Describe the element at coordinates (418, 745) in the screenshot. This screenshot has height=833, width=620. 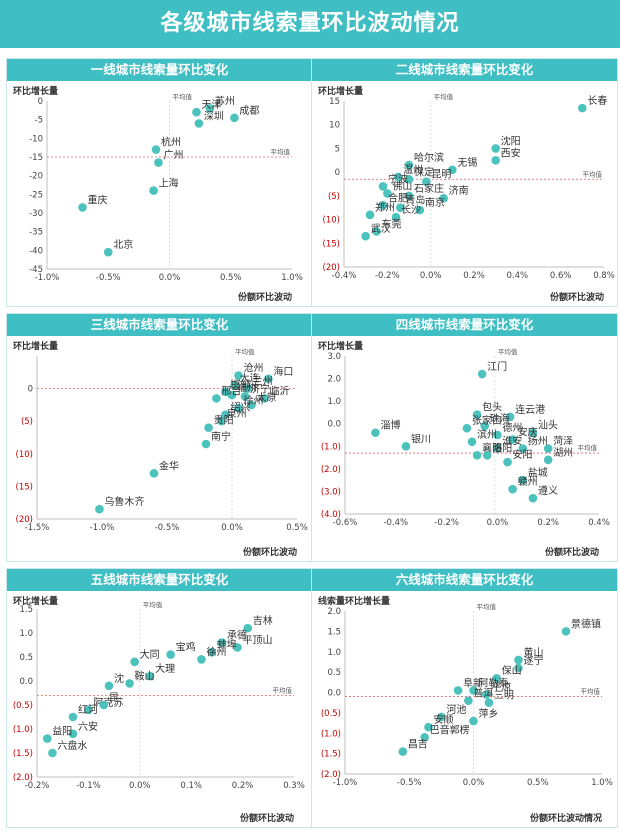
I see `data-point-label: 昌吉` at that location.